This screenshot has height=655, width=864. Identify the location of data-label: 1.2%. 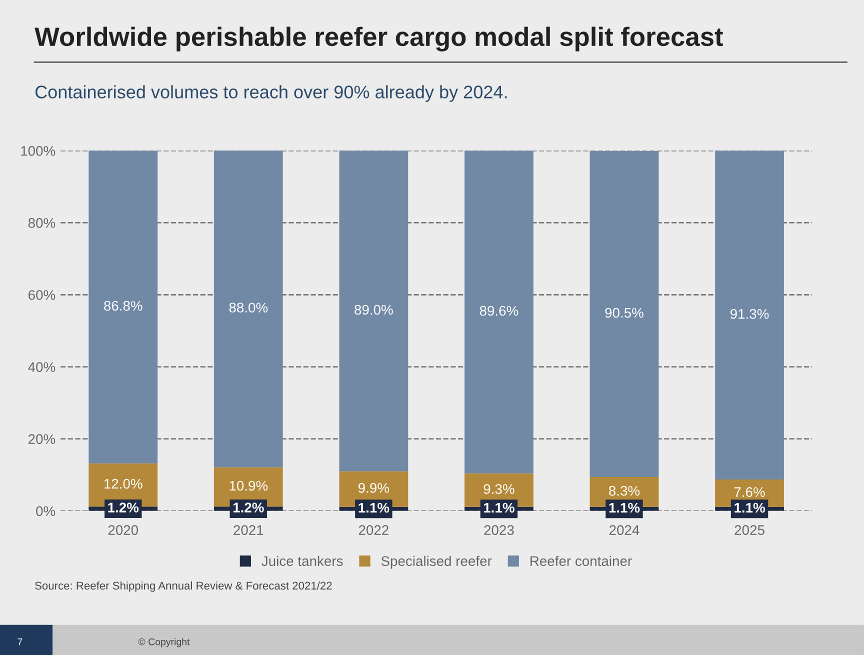
(248, 507).